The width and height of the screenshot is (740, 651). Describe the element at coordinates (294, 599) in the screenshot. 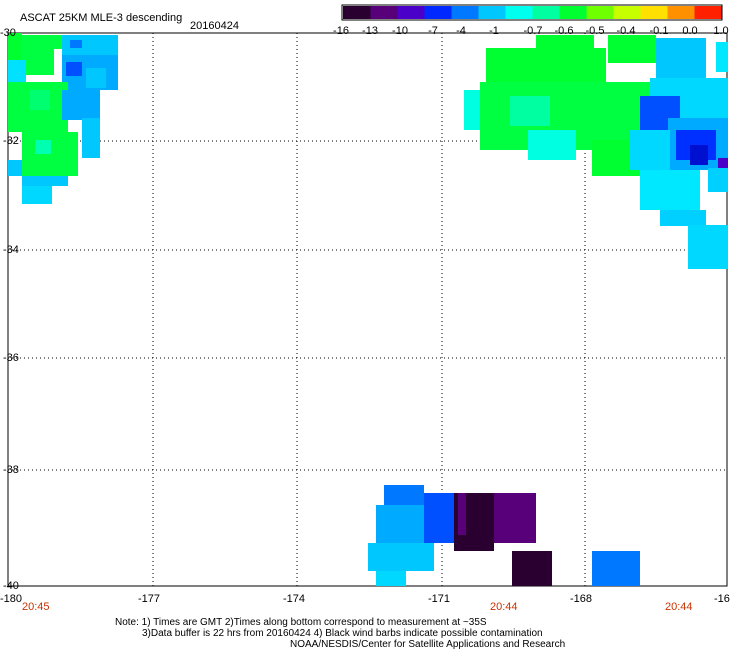

I see `x-tick-label: -174` at that location.